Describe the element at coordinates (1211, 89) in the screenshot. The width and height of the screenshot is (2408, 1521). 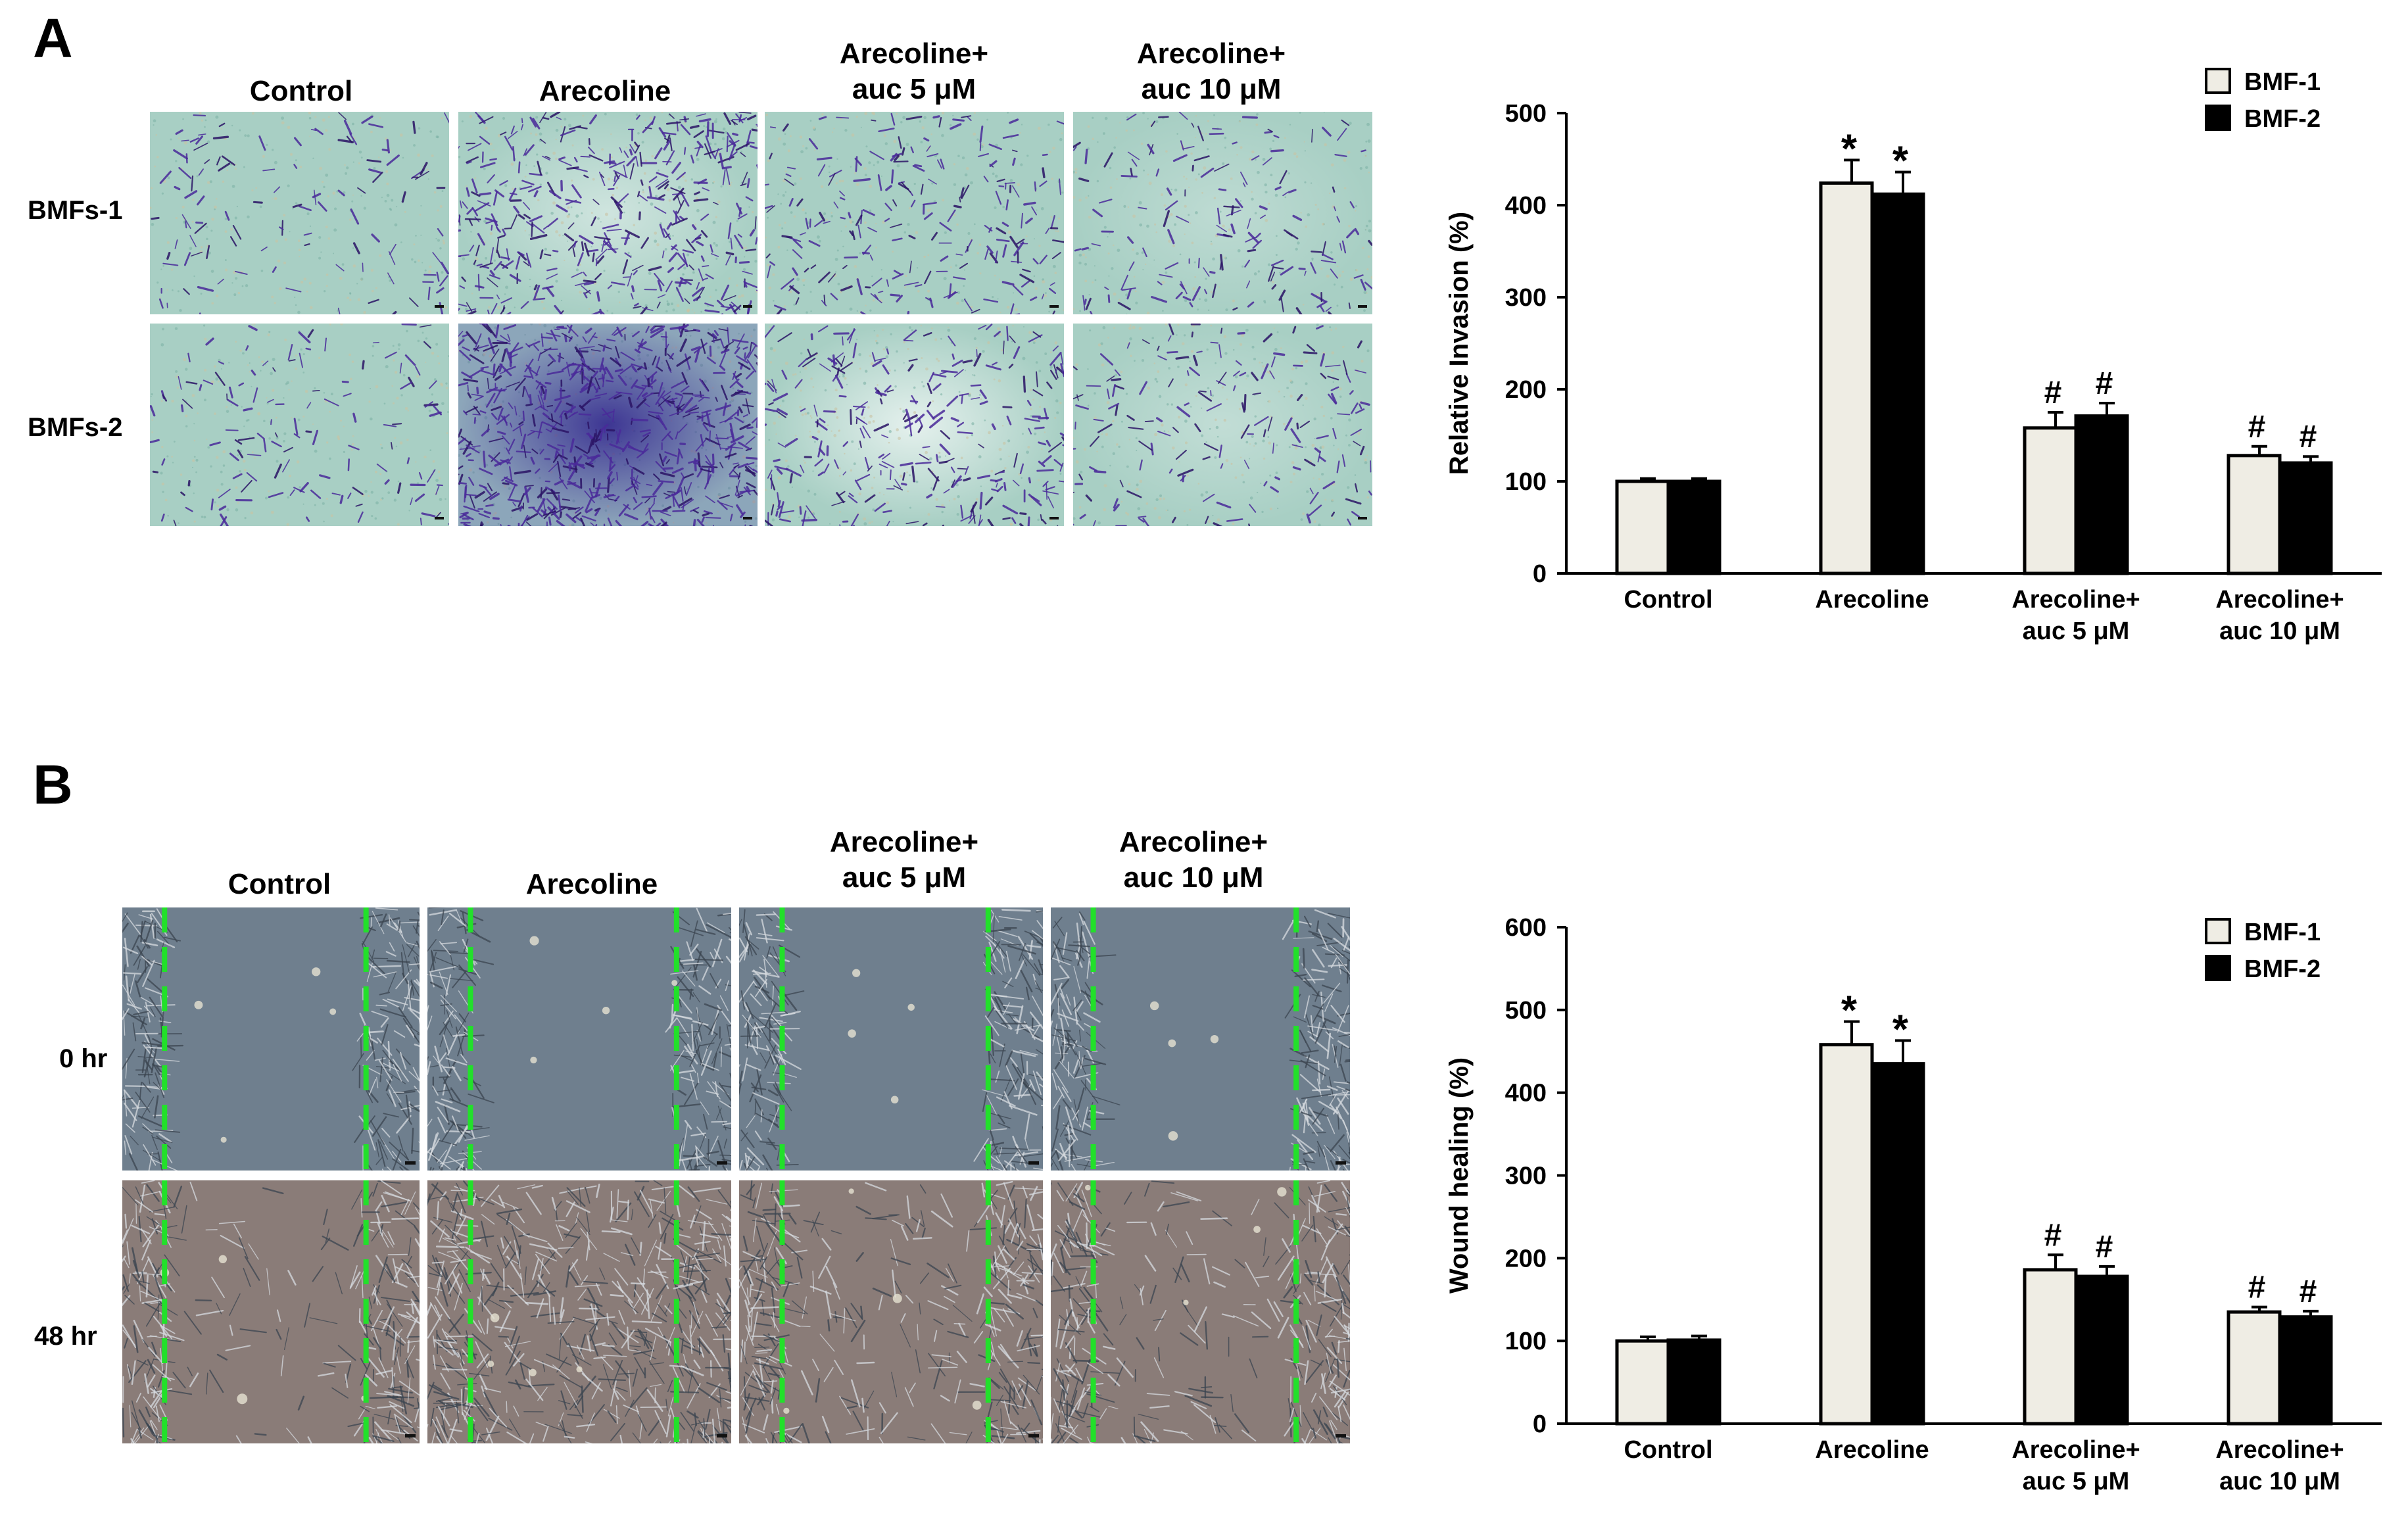
I see `panel-a-col-title-line2: auc 10 μM` at that location.